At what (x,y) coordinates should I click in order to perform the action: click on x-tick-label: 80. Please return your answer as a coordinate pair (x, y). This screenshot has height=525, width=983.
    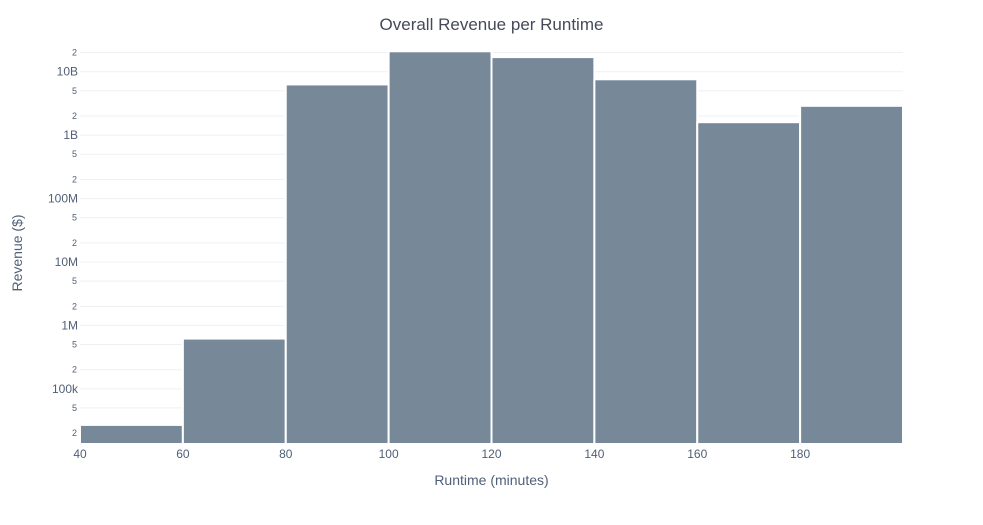
    Looking at the image, I should click on (286, 454).